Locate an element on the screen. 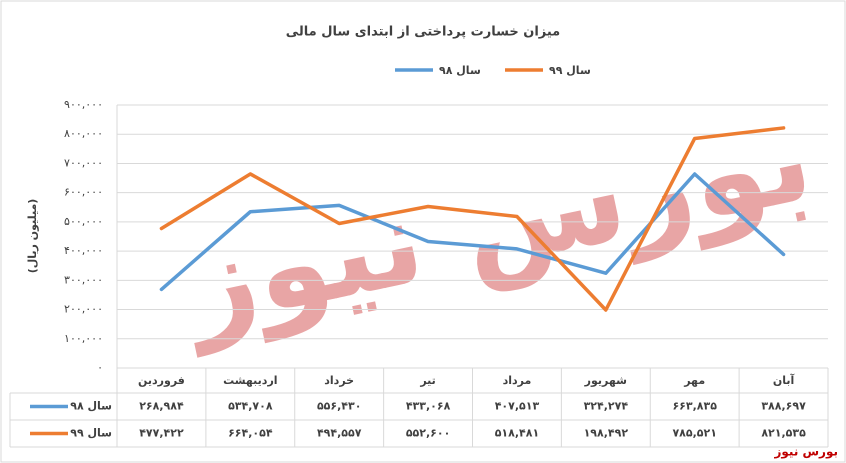 The image size is (846, 463). table-value: ۵۵۲,۶۰۰ is located at coordinates (428, 433).